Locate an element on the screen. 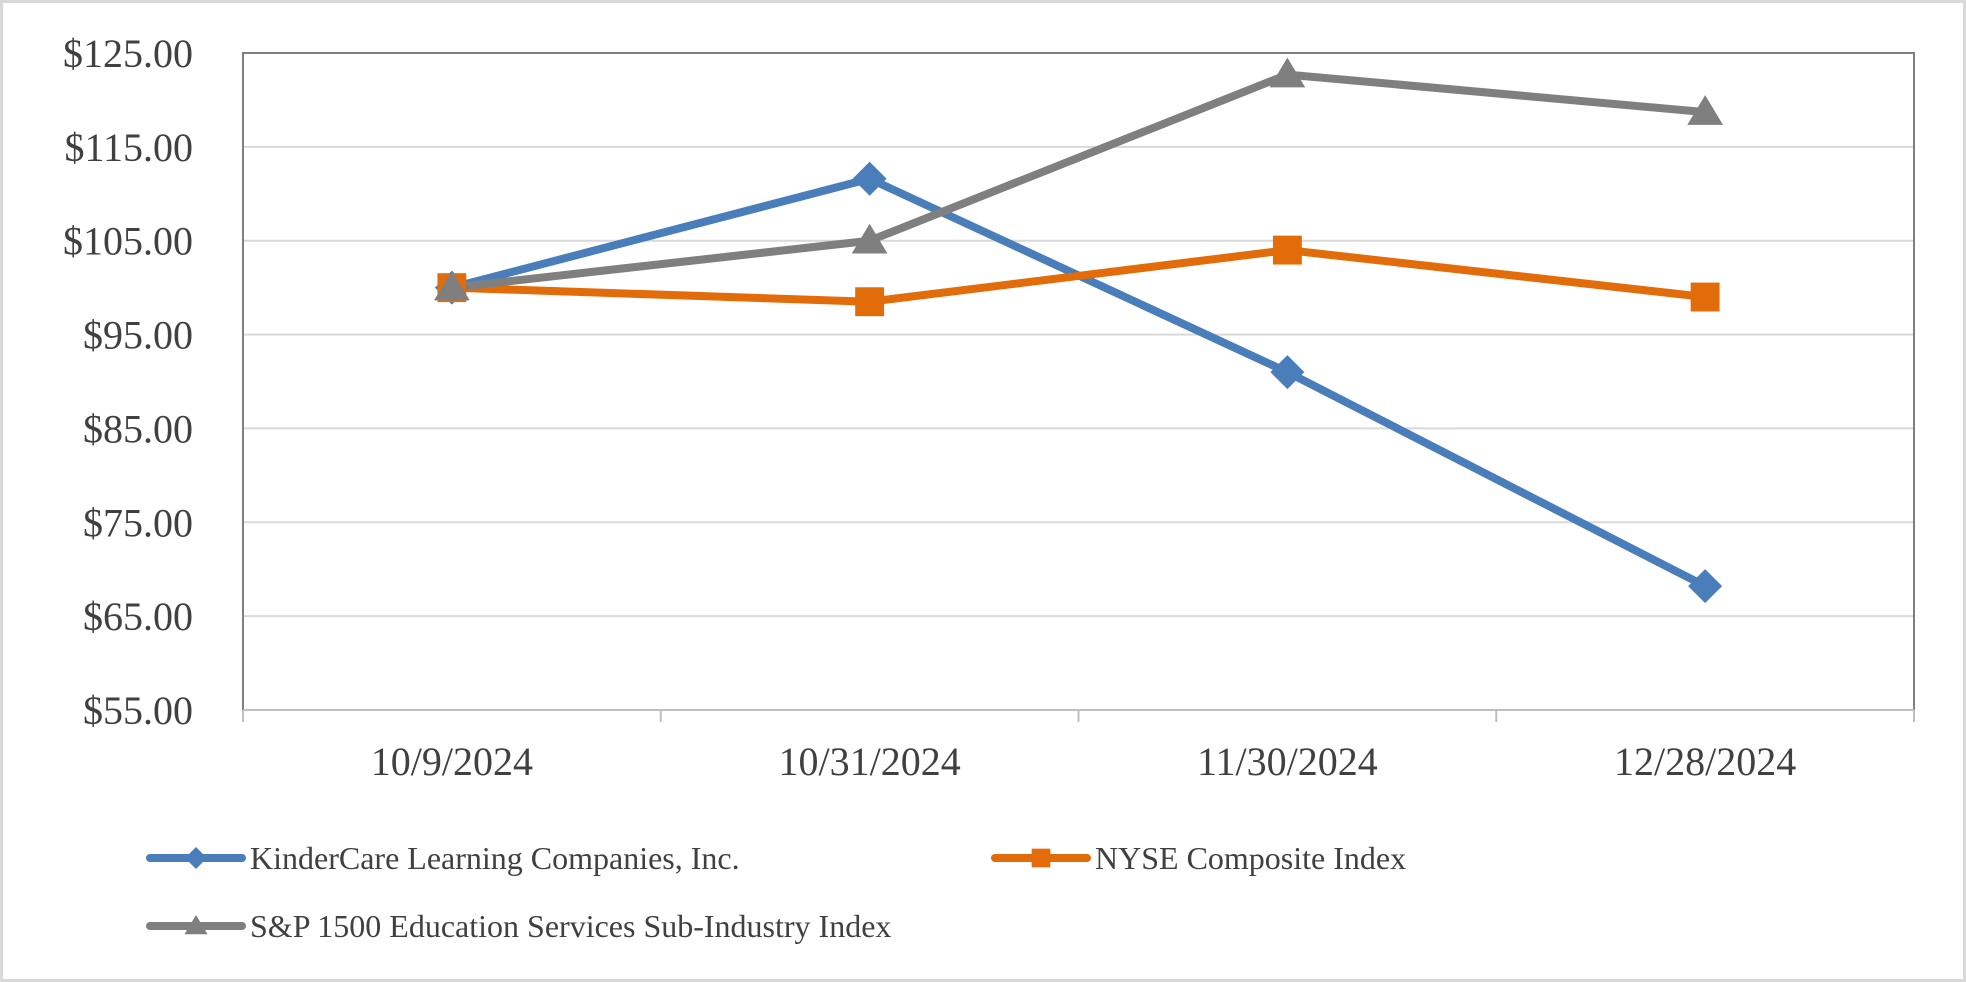  x-tick-label: 10/9/2024 is located at coordinates (452, 761).